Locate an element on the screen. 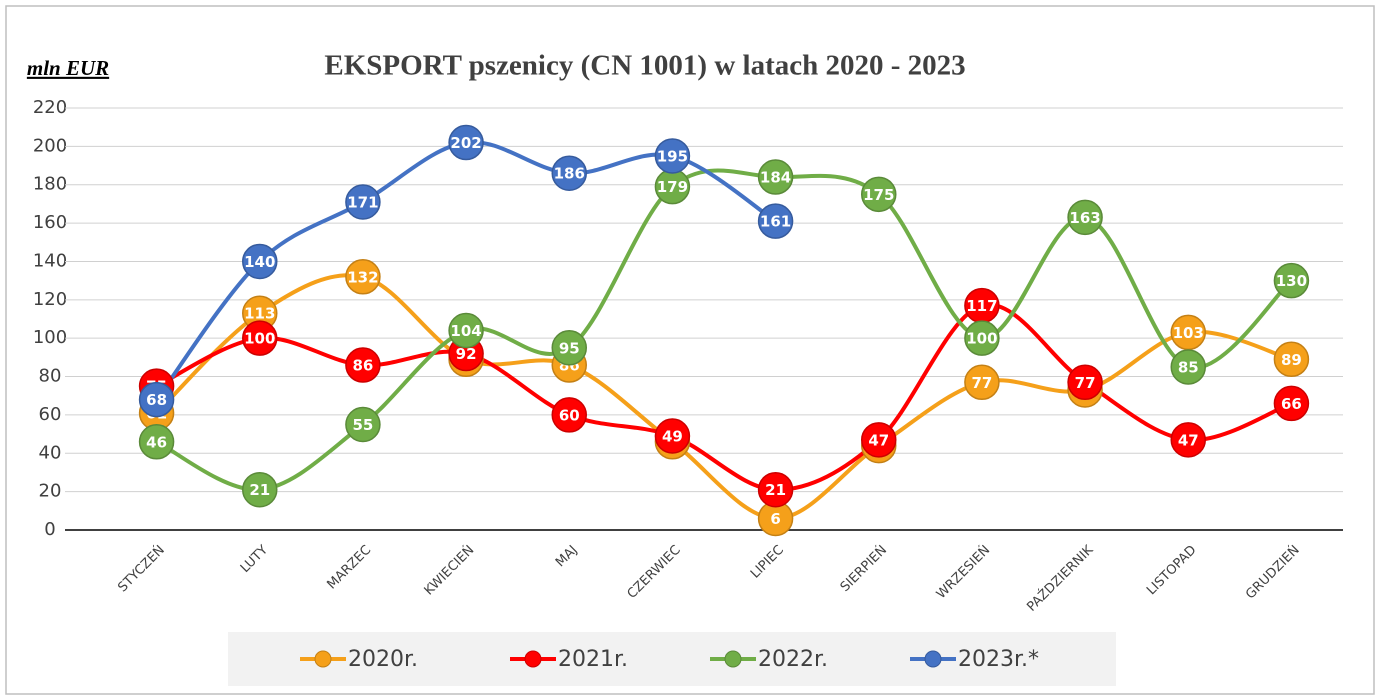 This screenshot has width=1380, height=700. legend-label: 2022r. is located at coordinates (793, 659).